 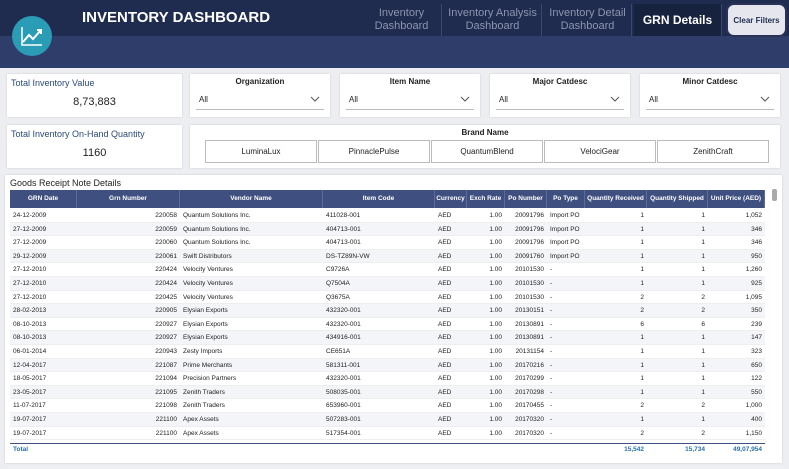 What do you see at coordinates (374, 151) in the screenshot?
I see `brand-option: PinnaclePulse` at bounding box center [374, 151].